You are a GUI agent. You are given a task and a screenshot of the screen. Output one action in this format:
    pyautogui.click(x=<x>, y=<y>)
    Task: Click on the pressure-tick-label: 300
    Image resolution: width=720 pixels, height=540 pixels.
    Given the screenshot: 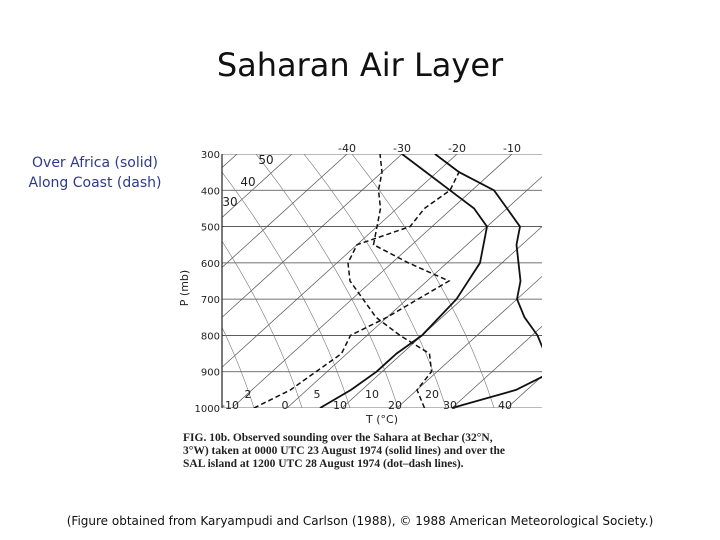 What is the action you would take?
    pyautogui.click(x=210, y=155)
    